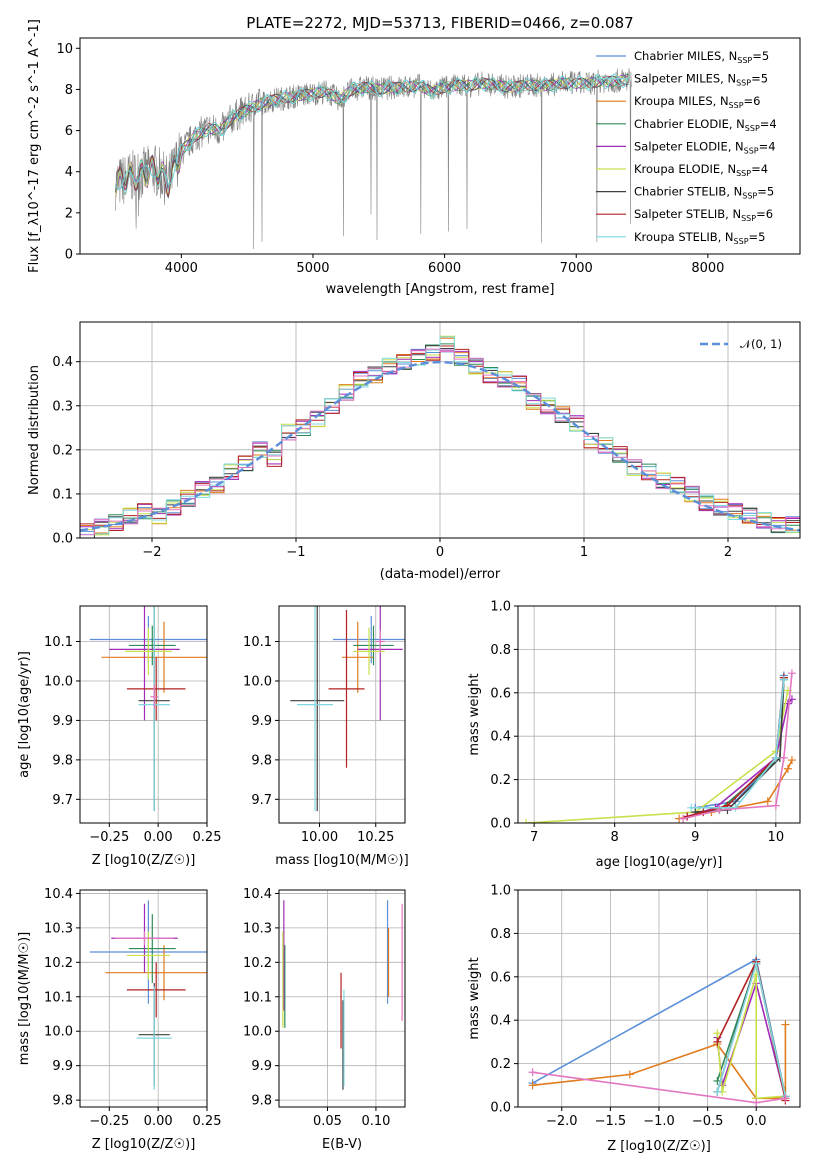 The width and height of the screenshot is (819, 1170). I want to click on series-line, so click(657, 756).